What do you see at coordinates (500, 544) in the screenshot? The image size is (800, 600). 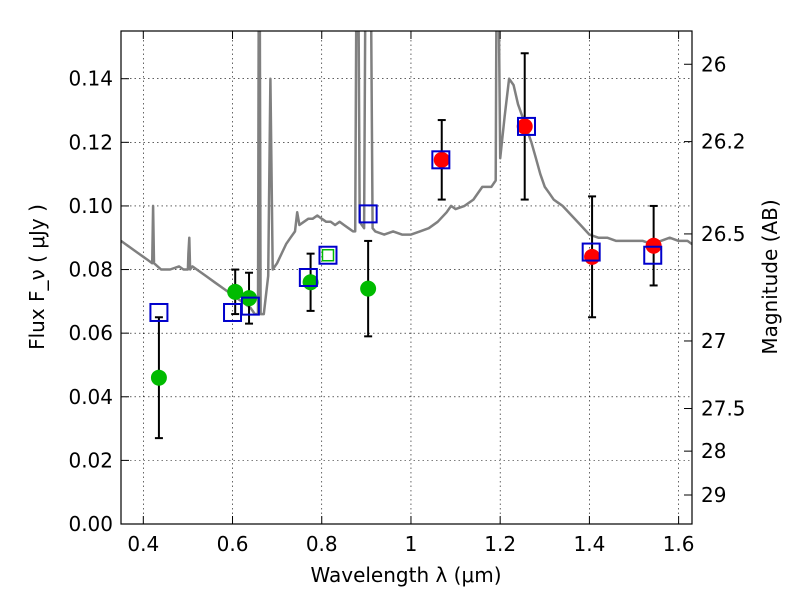 I see `x-tick-label: 1.2` at bounding box center [500, 544].